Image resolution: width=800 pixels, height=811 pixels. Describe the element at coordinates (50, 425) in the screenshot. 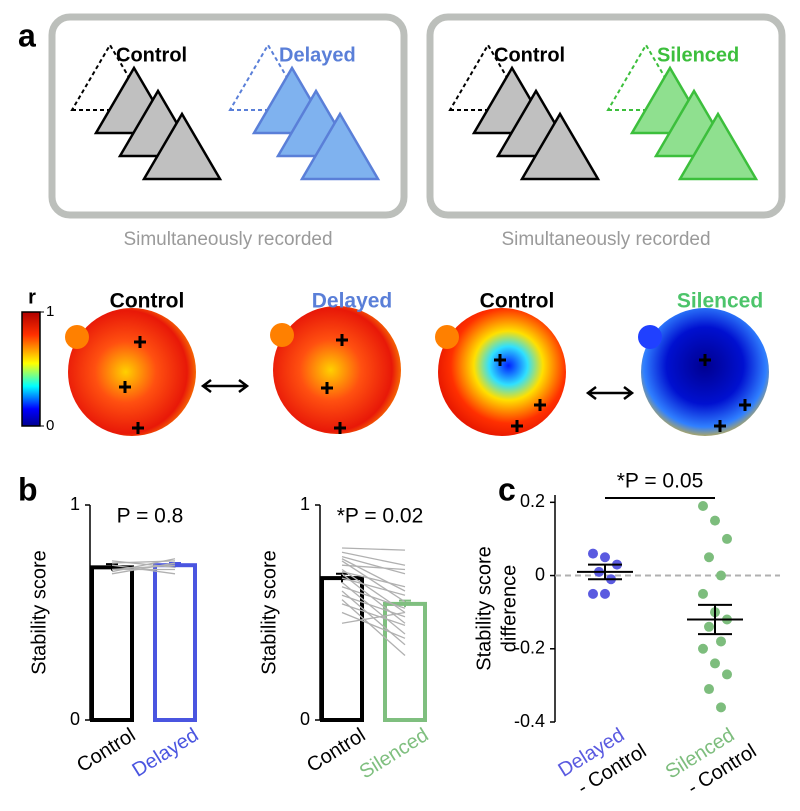

I see `colorbar-tick-label: 0` at that location.